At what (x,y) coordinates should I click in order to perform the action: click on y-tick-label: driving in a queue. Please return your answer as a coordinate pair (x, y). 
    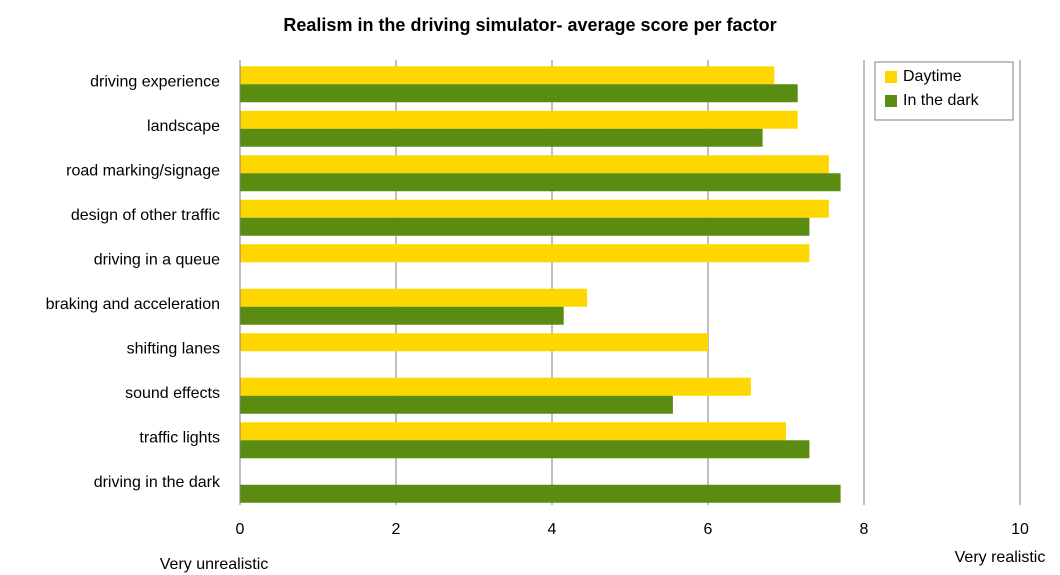
    Looking at the image, I should click on (157, 259).